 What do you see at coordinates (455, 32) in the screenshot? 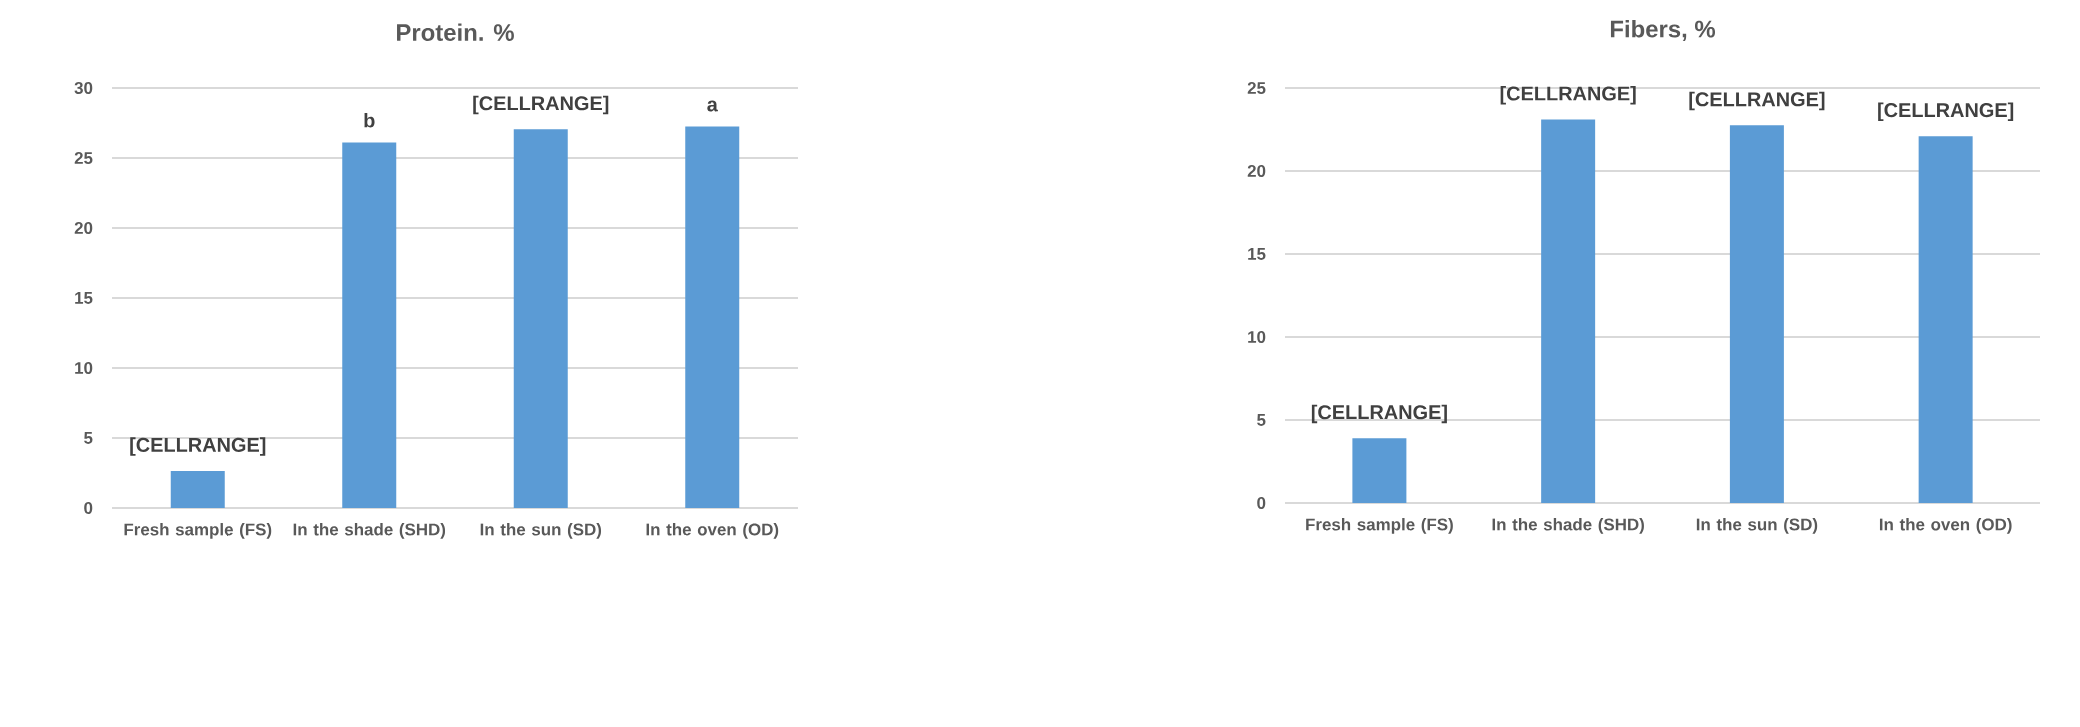
I see `chart-title: Protein. %` at bounding box center [455, 32].